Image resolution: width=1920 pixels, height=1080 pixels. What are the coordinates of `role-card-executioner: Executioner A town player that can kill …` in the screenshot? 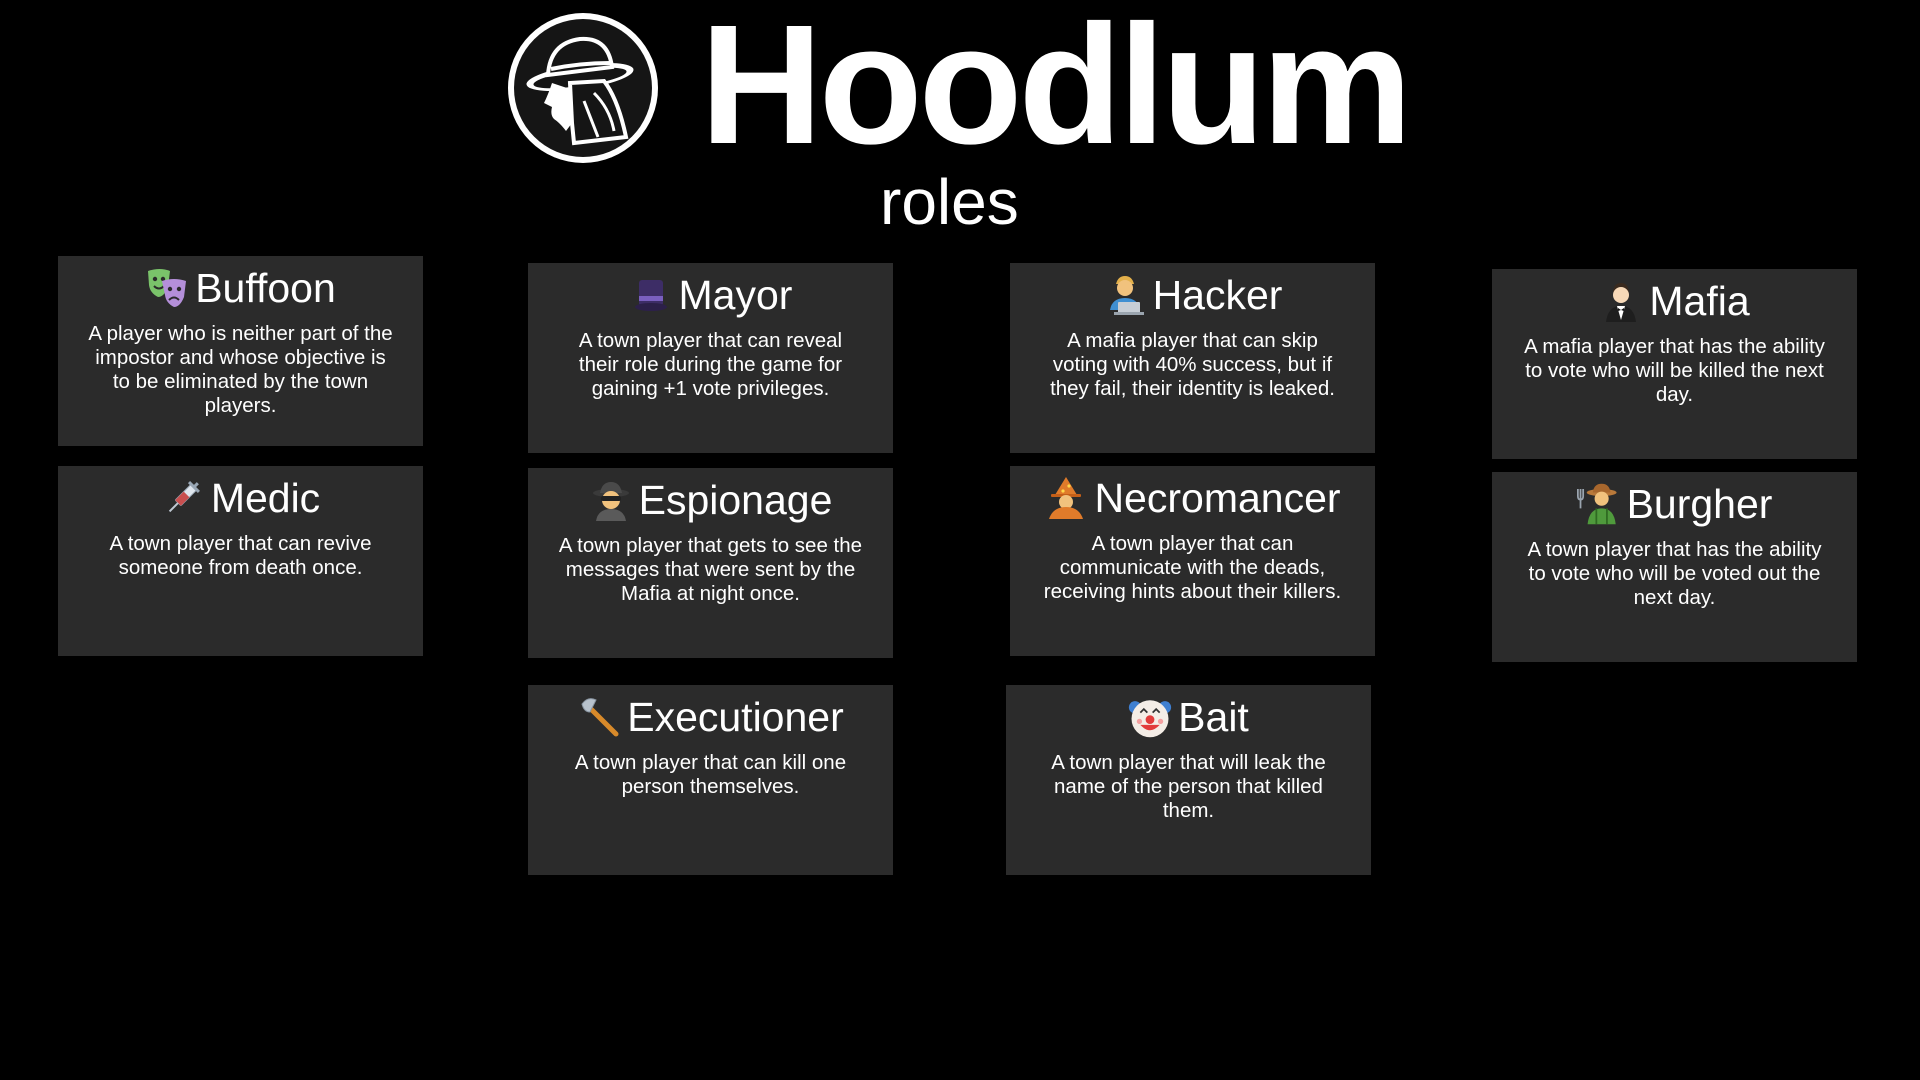 It's located at (710, 780).